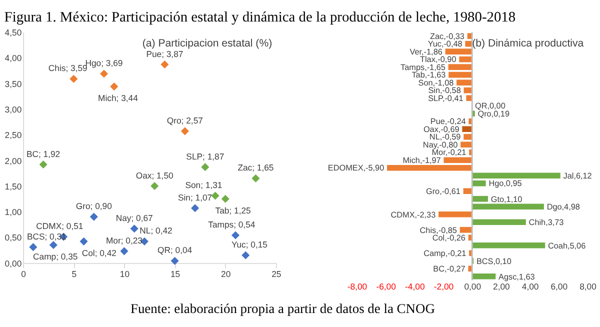  What do you see at coordinates (249, 245) in the screenshot?
I see `data-label: Yuc; 0,15` at bounding box center [249, 245].